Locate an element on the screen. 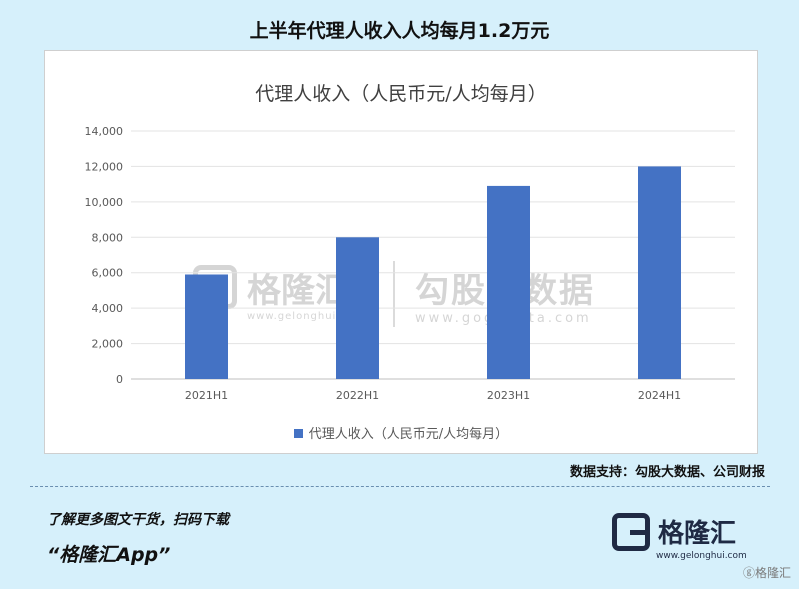 The height and width of the screenshot is (589, 799). y-tick-label: 12,000 is located at coordinates (104, 166).